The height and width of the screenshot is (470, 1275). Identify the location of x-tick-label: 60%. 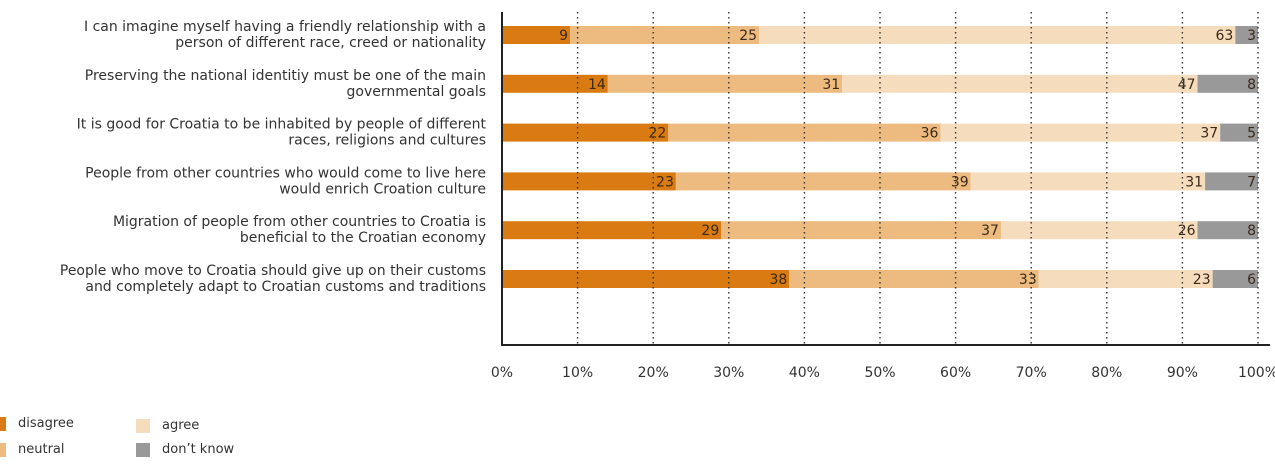
(955, 373).